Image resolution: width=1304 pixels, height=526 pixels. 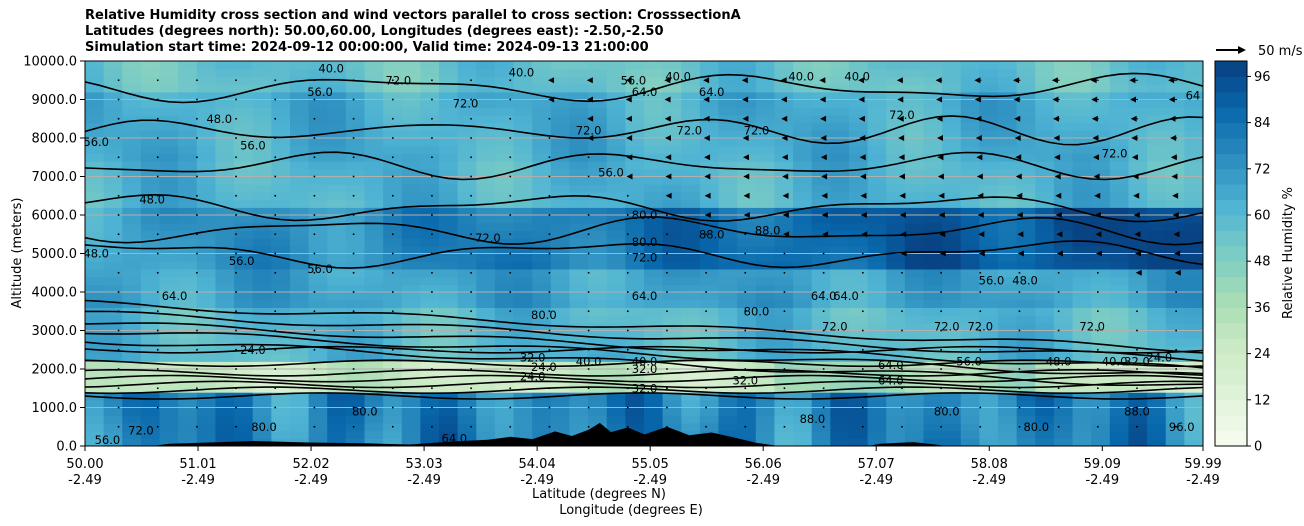 I want to click on y-tick-label: 2000.0, so click(x=55, y=370).